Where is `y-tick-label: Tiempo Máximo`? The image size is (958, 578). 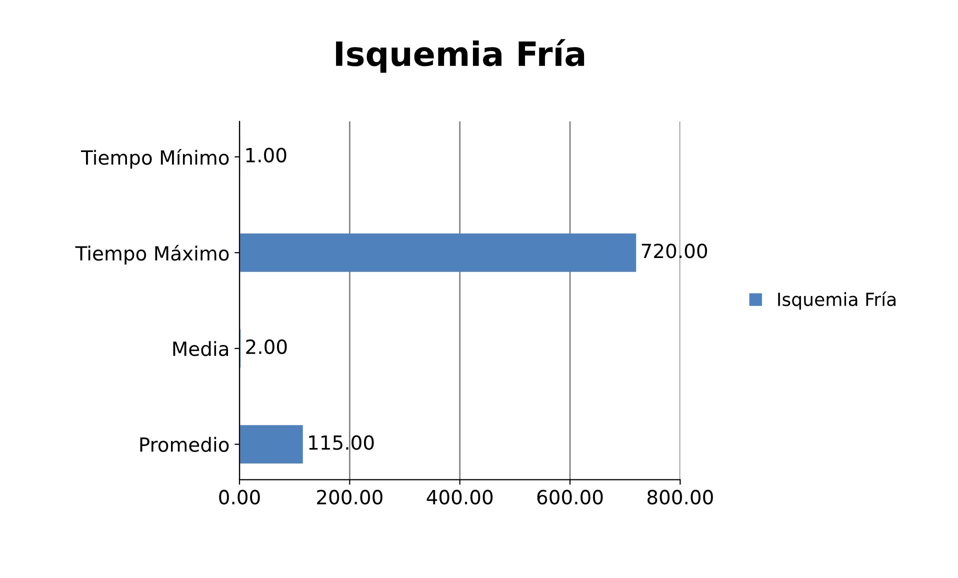 y-tick-label: Tiempo Máximo is located at coordinates (152, 254).